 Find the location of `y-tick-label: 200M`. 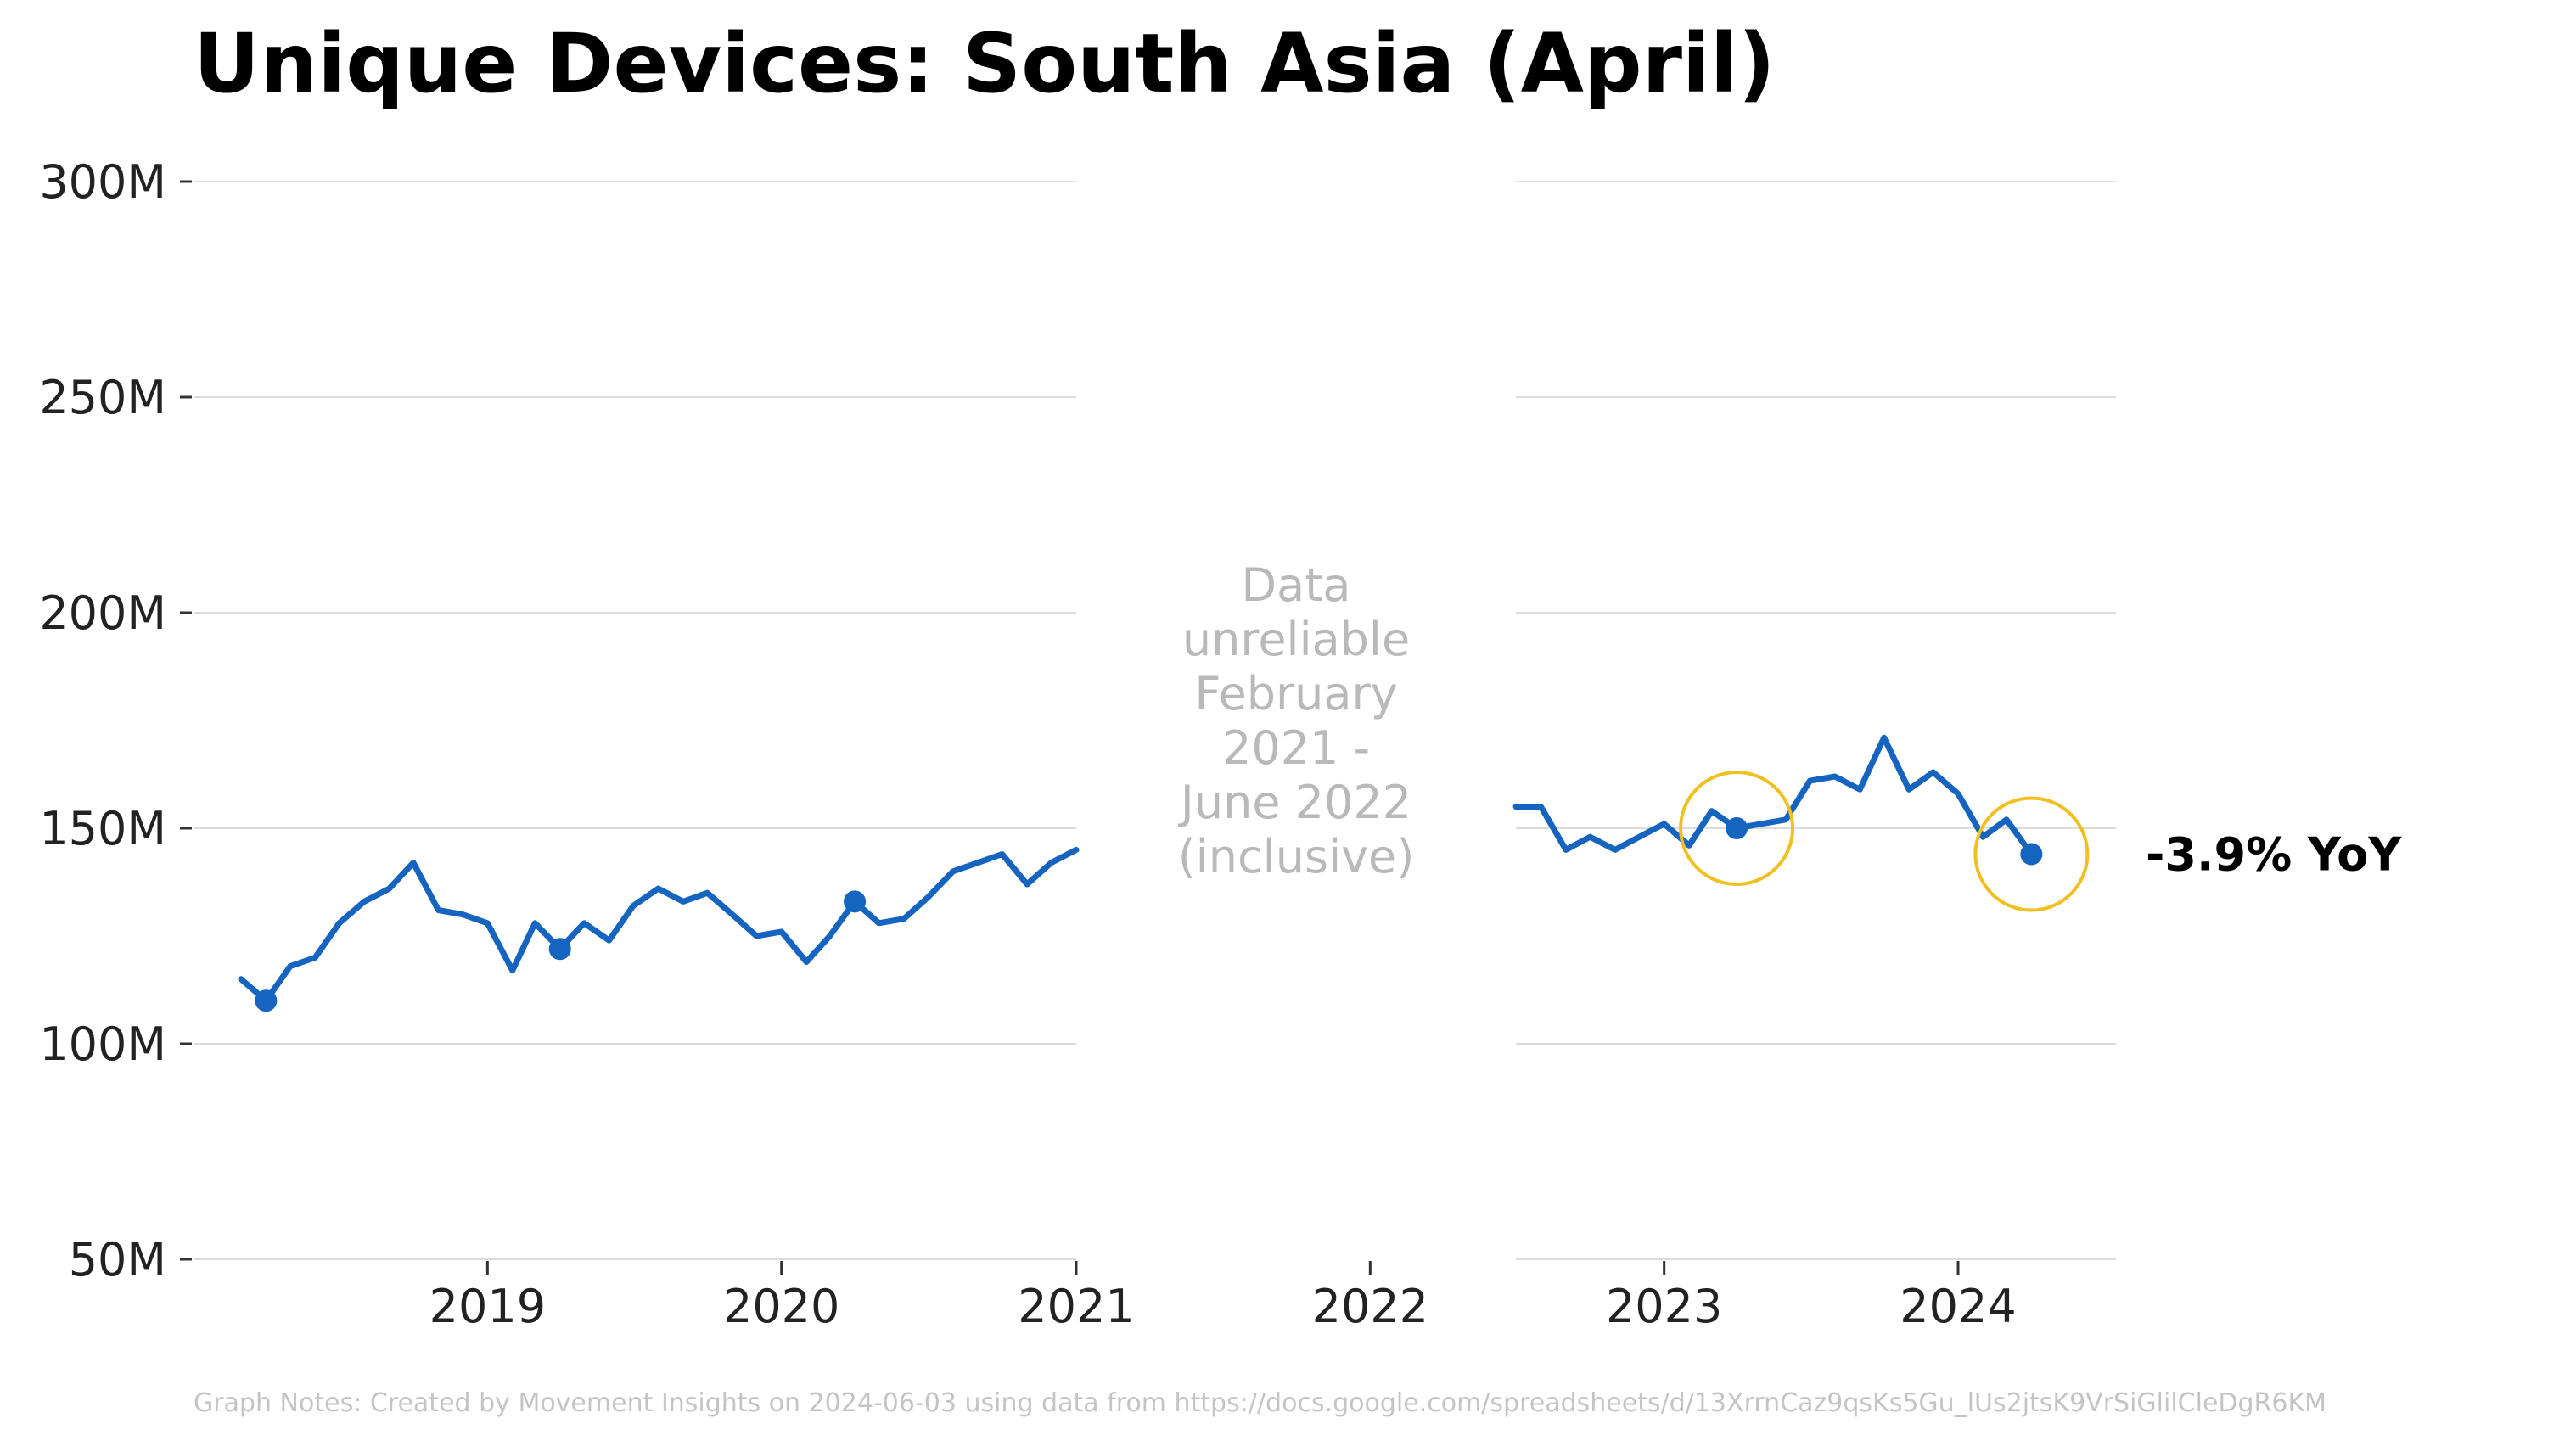

y-tick-label: 200M is located at coordinates (102, 613).